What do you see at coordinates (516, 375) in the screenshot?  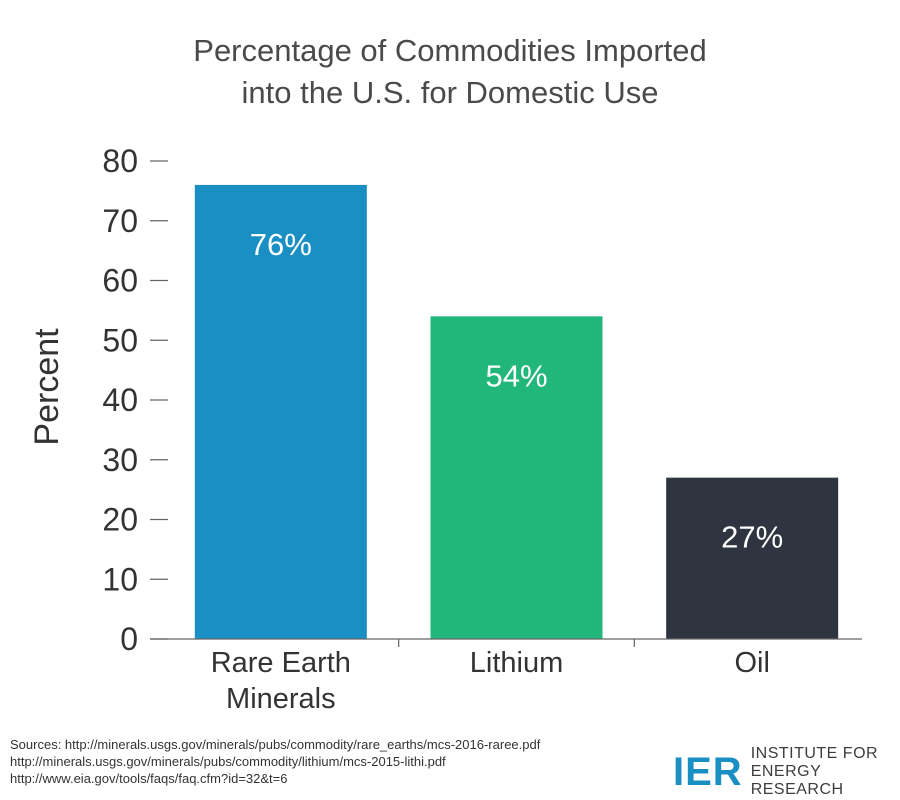 I see `bar-value-label: 54%` at bounding box center [516, 375].